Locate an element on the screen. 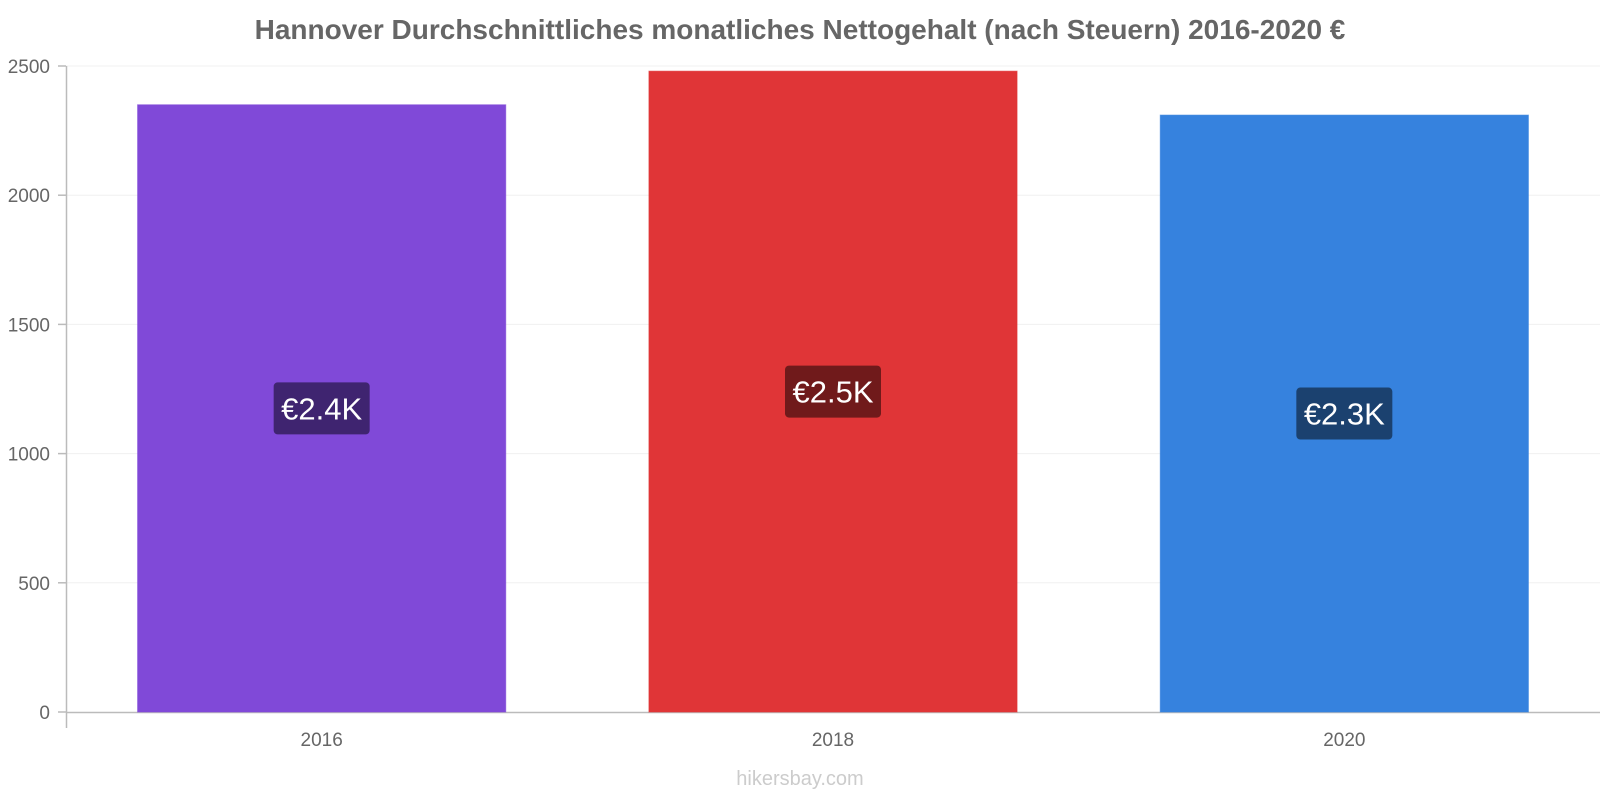  x-tick-labels: 2016 2018 2020 is located at coordinates (833, 740).